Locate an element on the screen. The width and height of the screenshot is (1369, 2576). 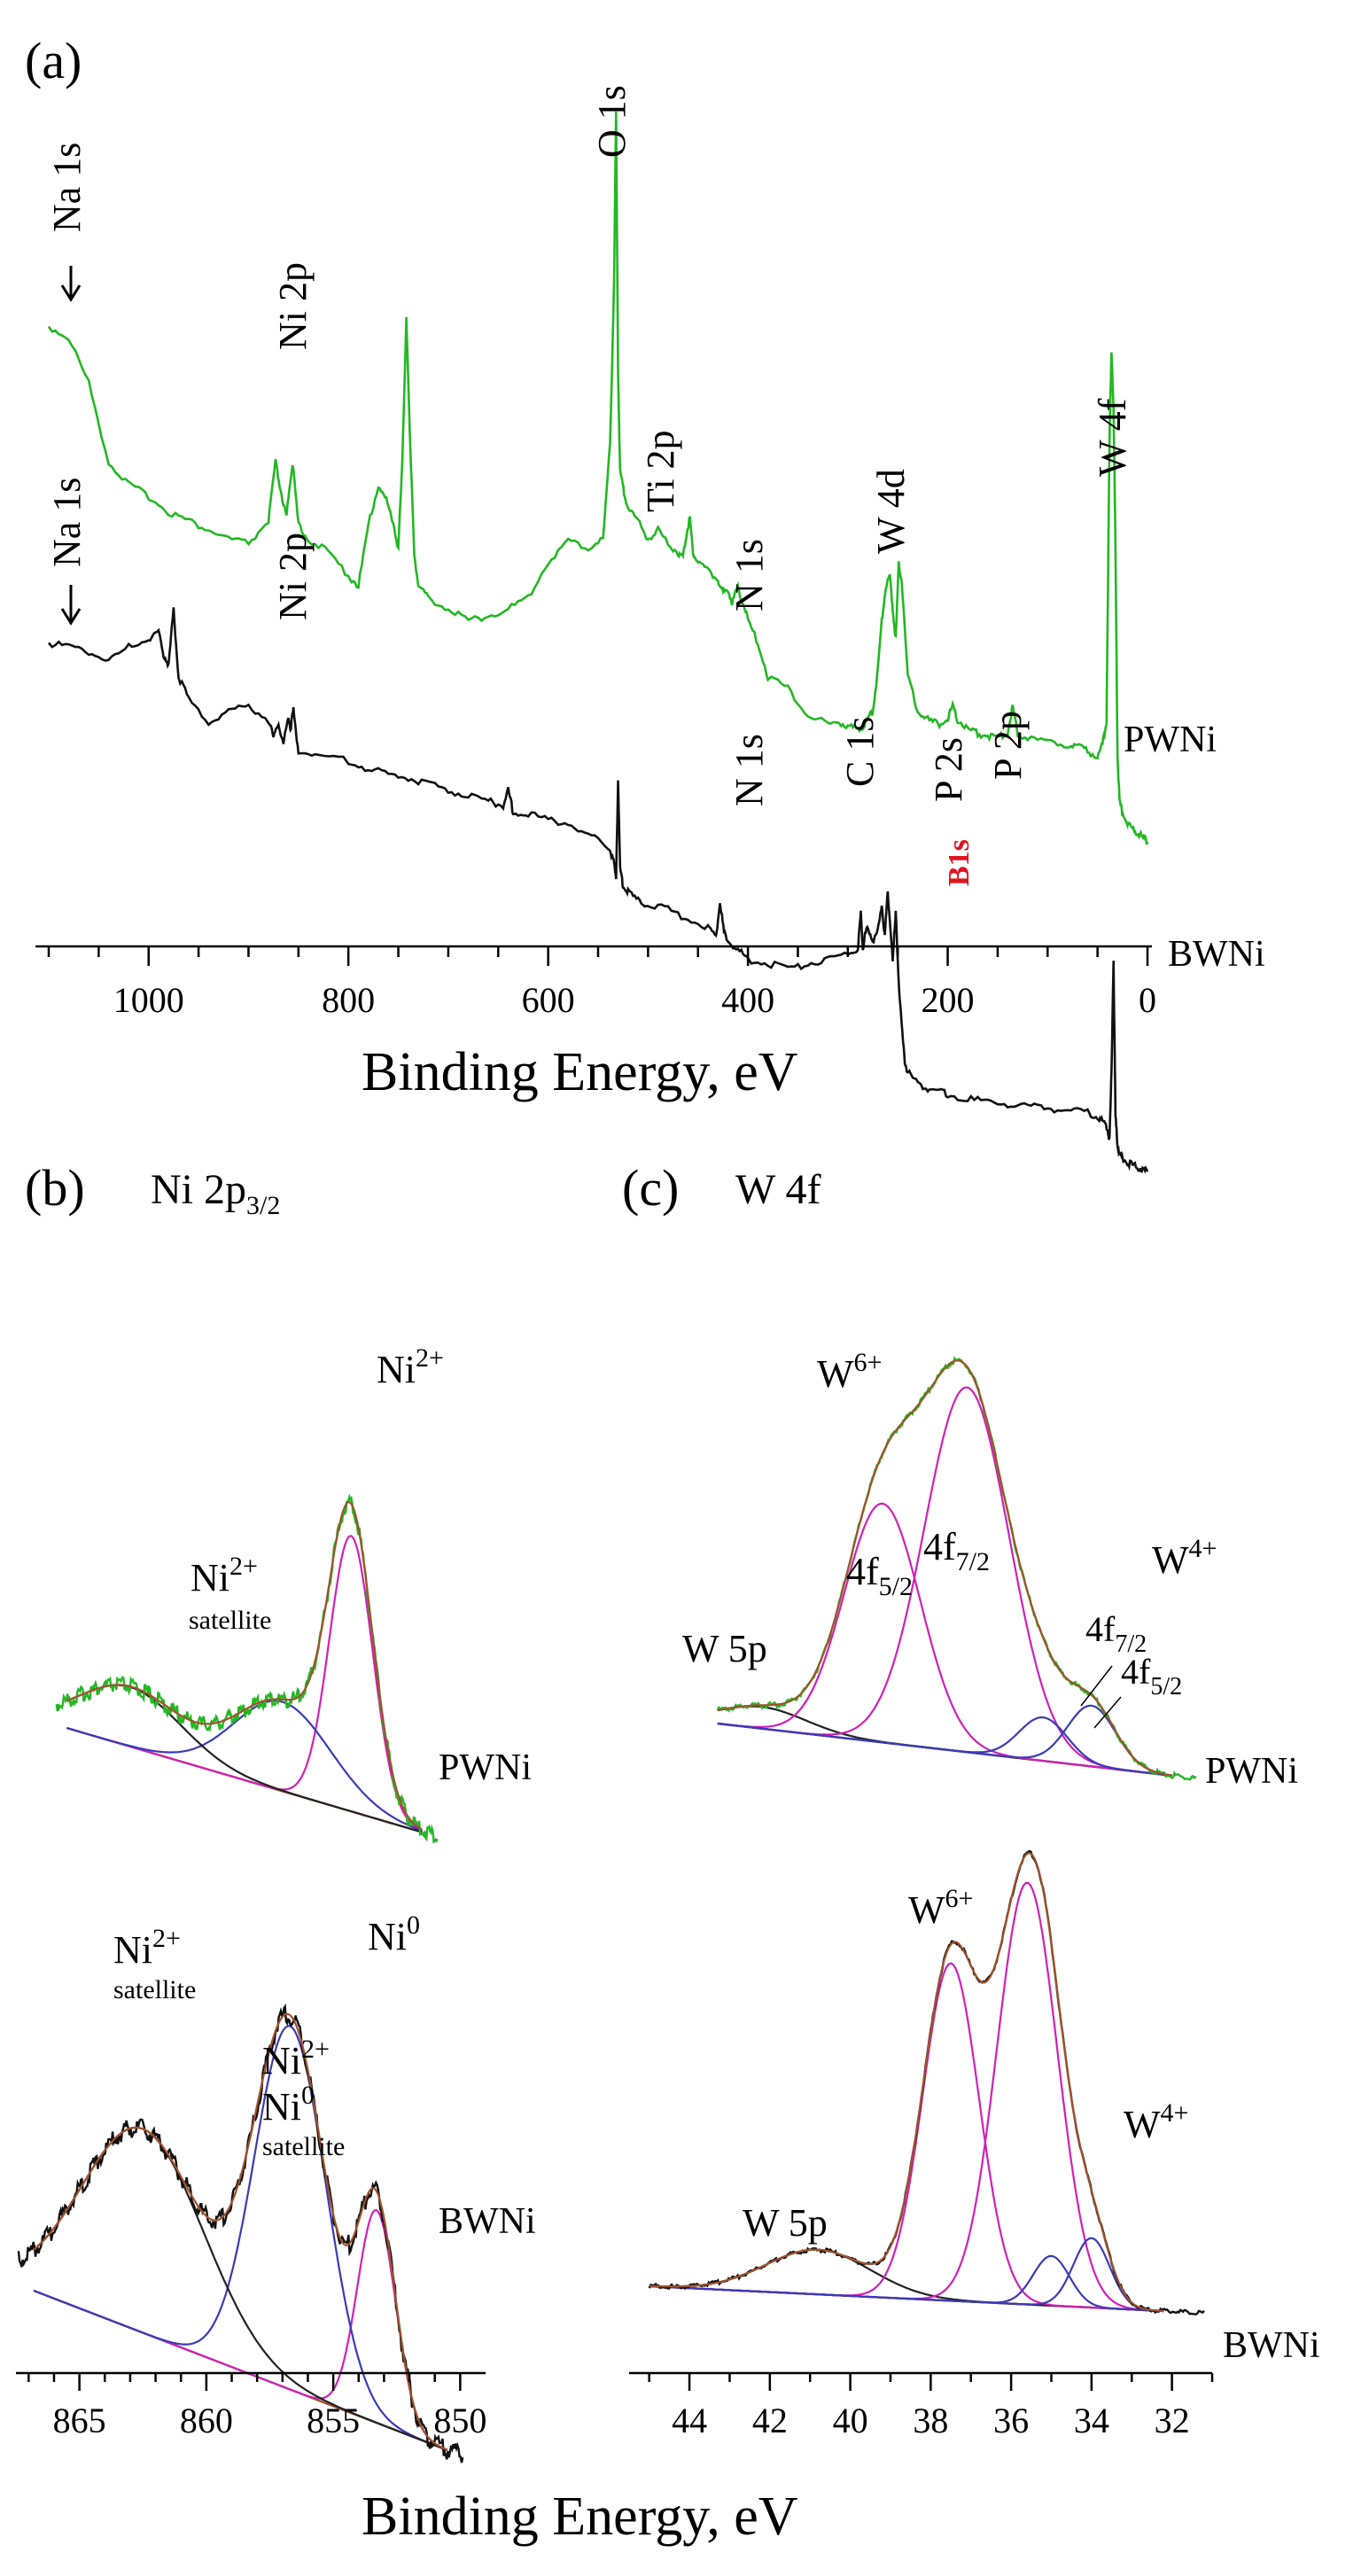
tick-label: 850 is located at coordinates (459, 2420).